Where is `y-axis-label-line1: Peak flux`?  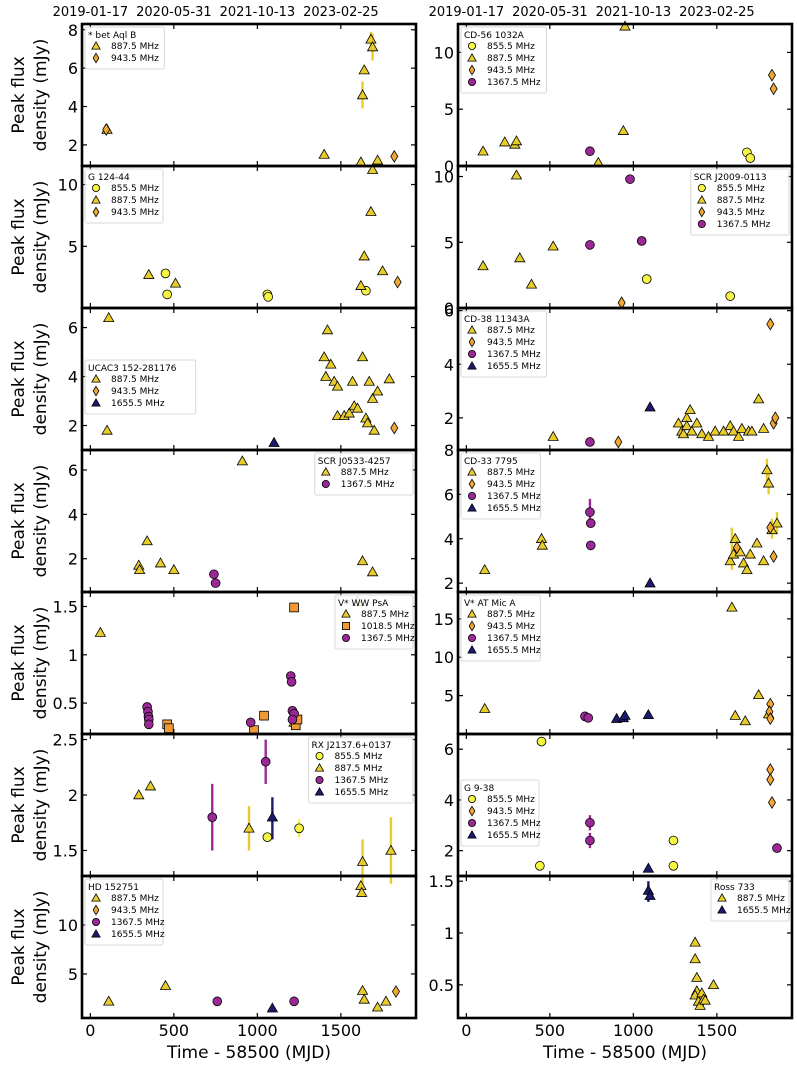
y-axis-label-line1: Peak flux is located at coordinates (19, 236).